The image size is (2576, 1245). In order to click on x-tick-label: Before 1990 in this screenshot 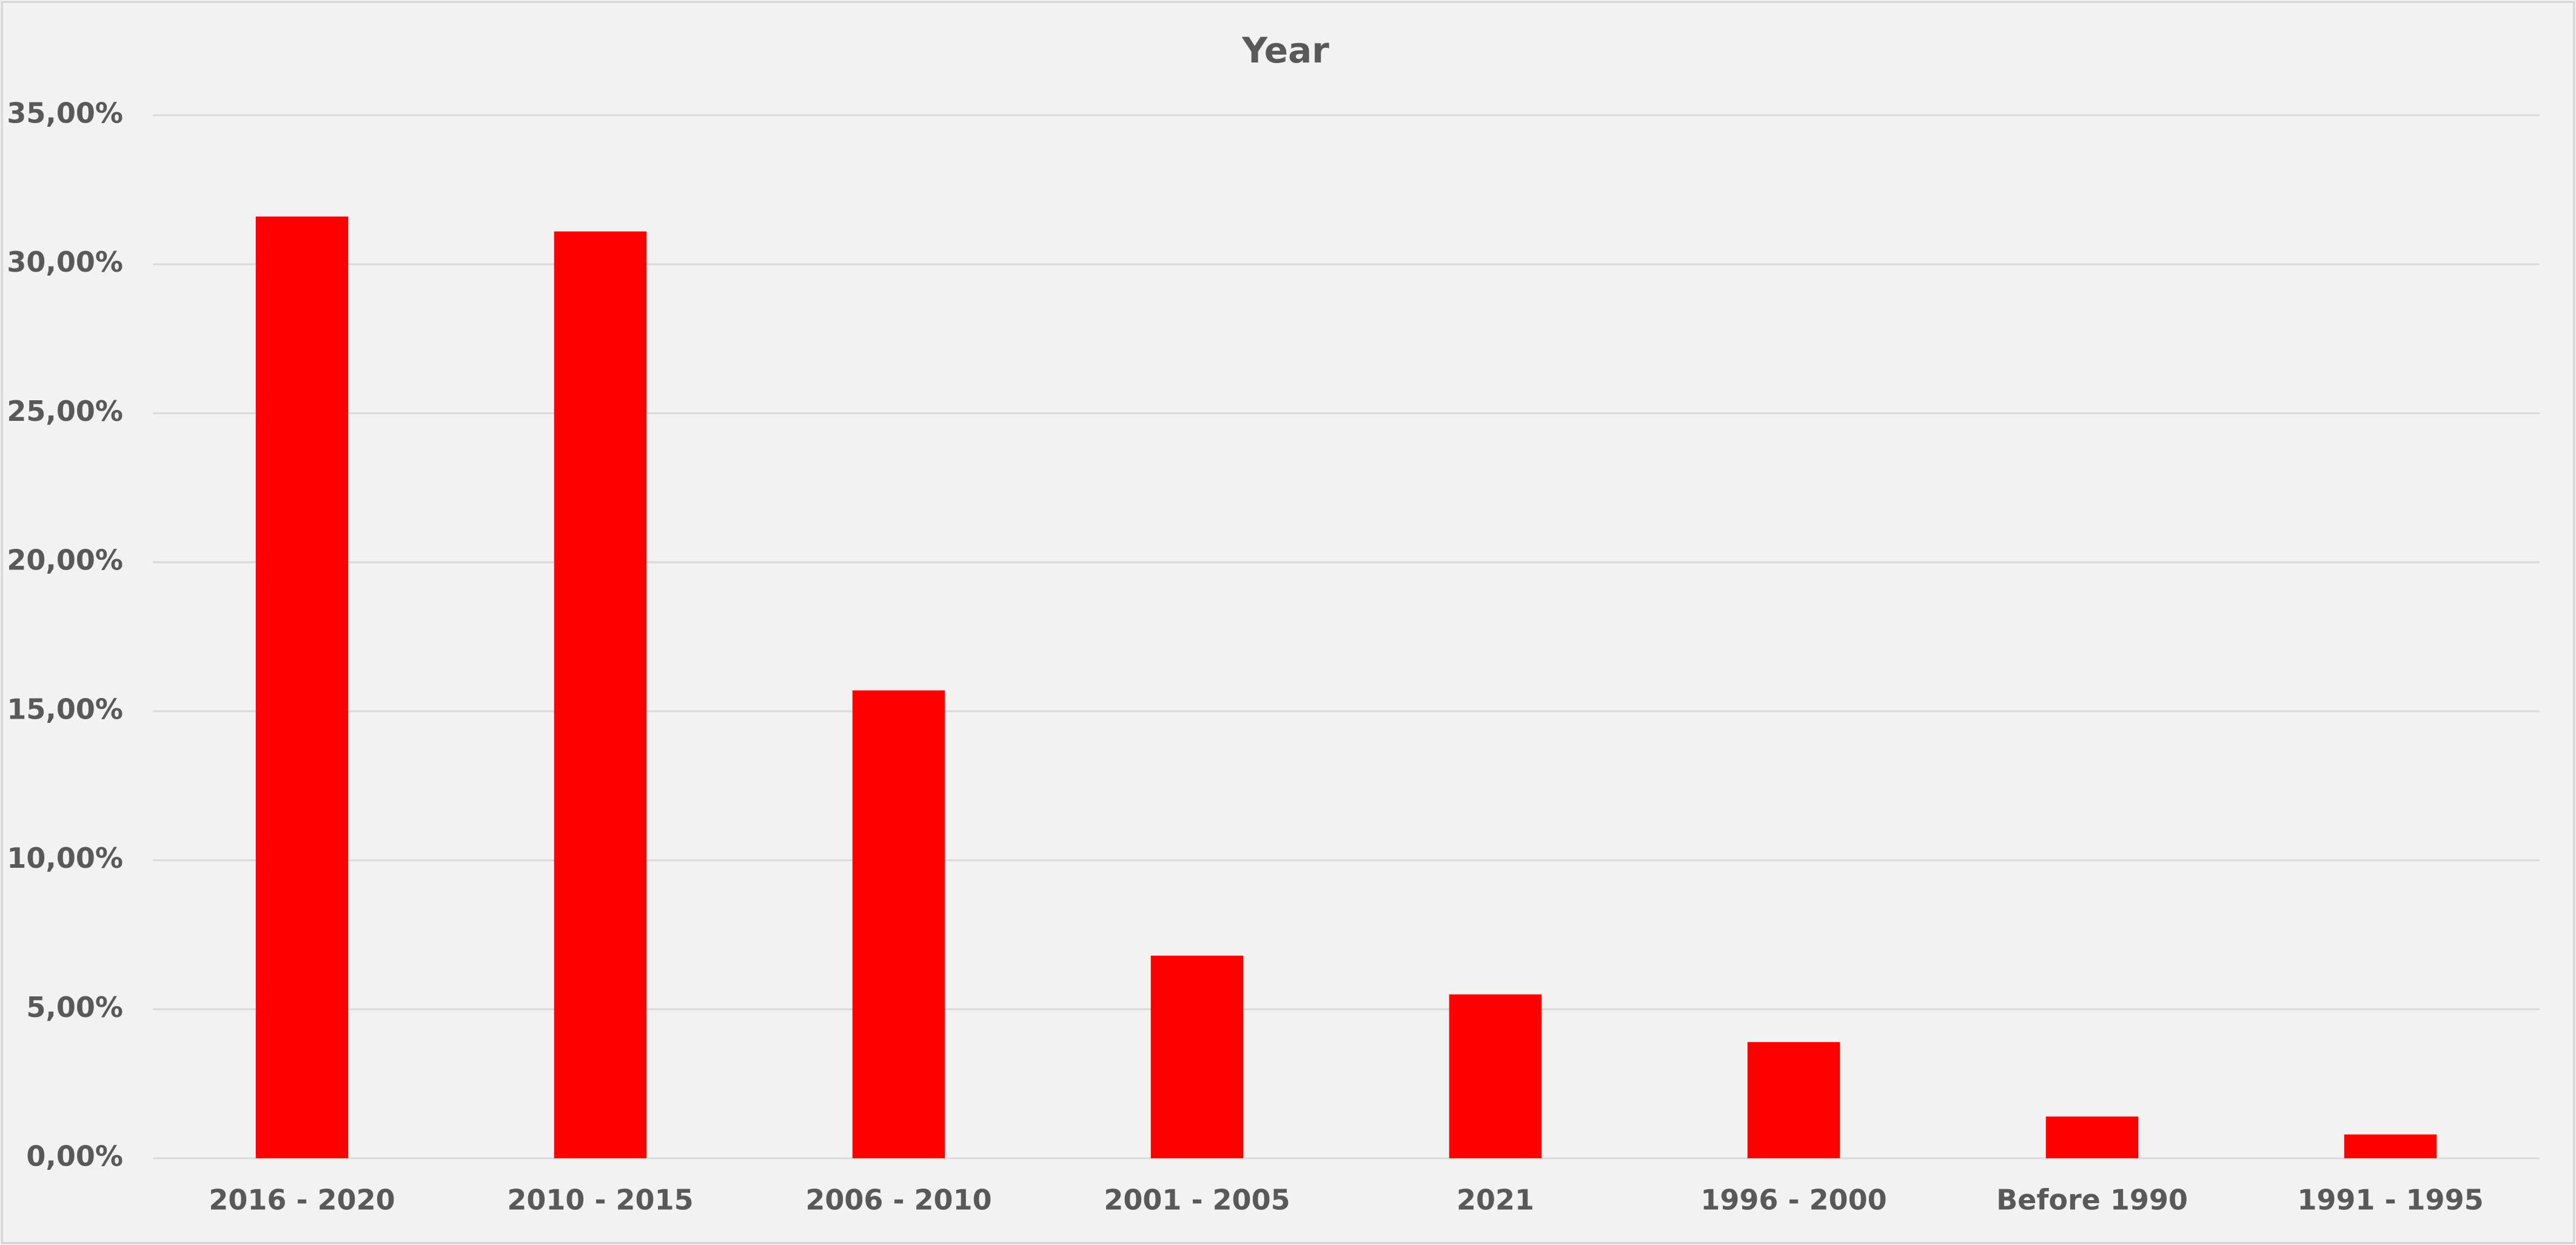, I will do `click(2092, 1200)`.